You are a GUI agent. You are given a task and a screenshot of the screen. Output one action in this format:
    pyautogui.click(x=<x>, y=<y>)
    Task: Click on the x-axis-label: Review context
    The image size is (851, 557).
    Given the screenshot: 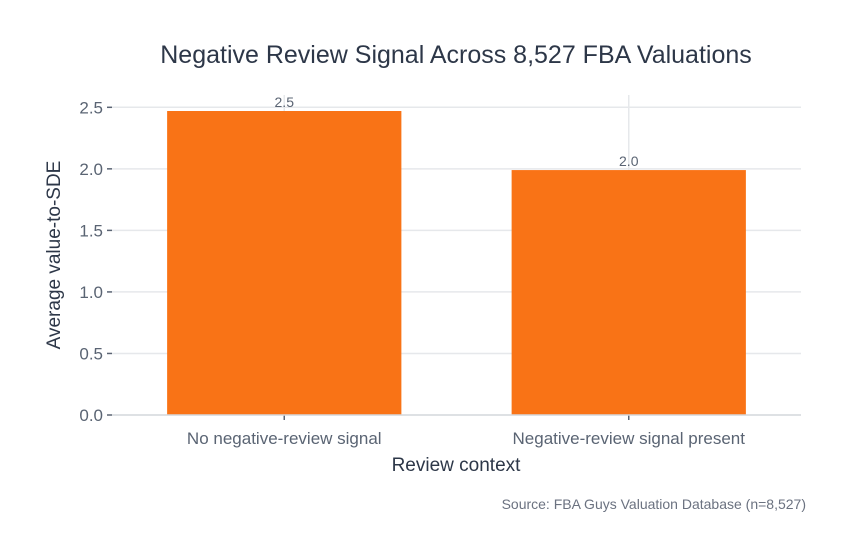 What is the action you would take?
    pyautogui.click(x=457, y=465)
    